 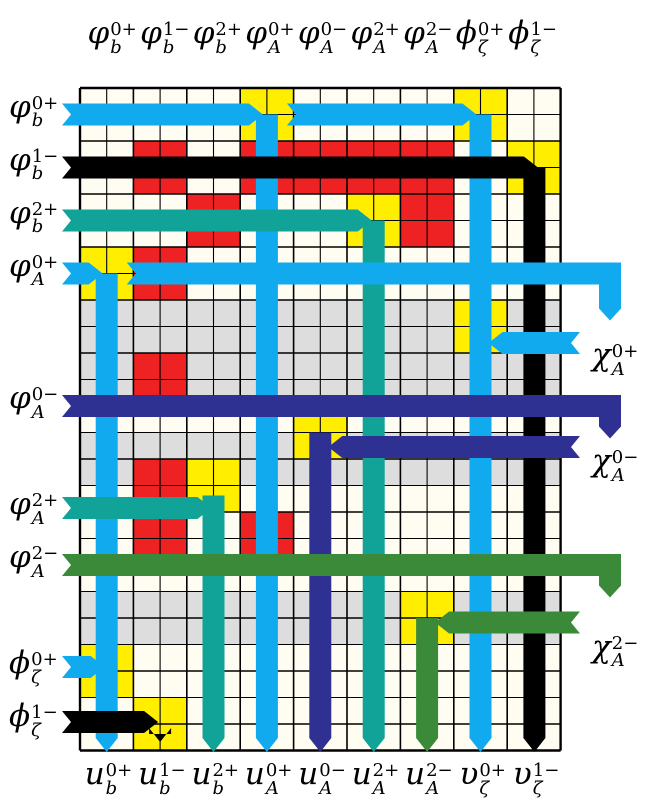 I want to click on bottom-label: u 0+ A, so click(x=268, y=777).